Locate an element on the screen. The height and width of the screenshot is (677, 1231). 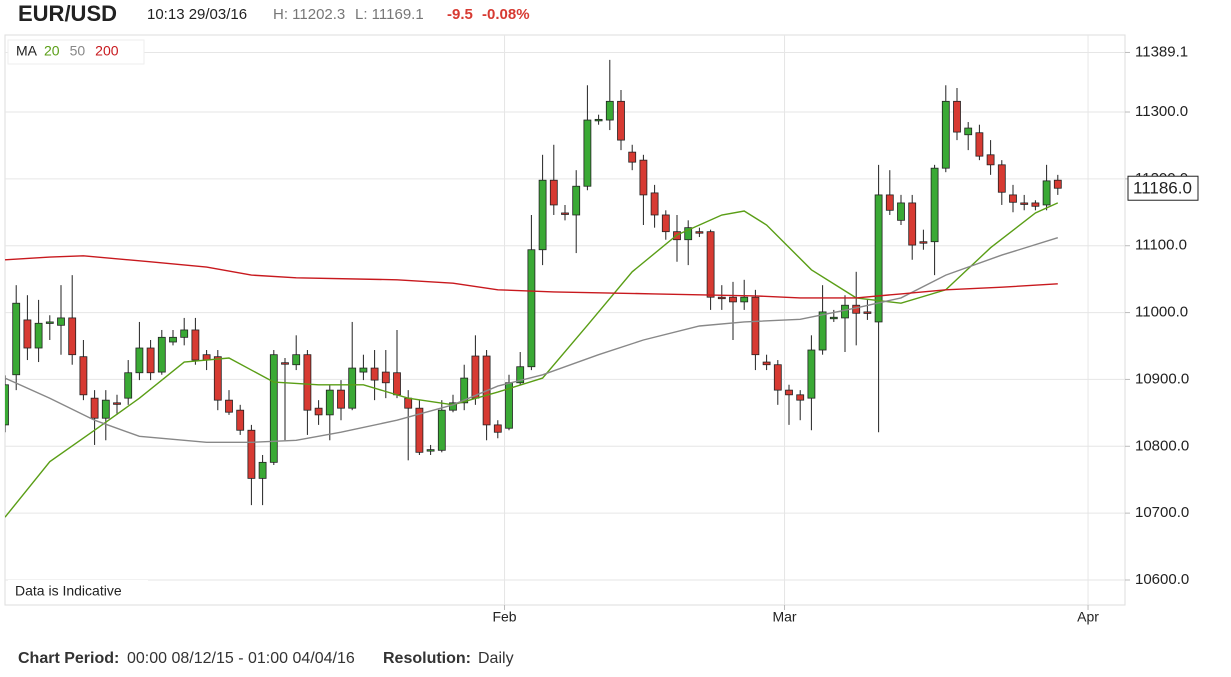
legend-entry: 20 is located at coordinates (52, 51).